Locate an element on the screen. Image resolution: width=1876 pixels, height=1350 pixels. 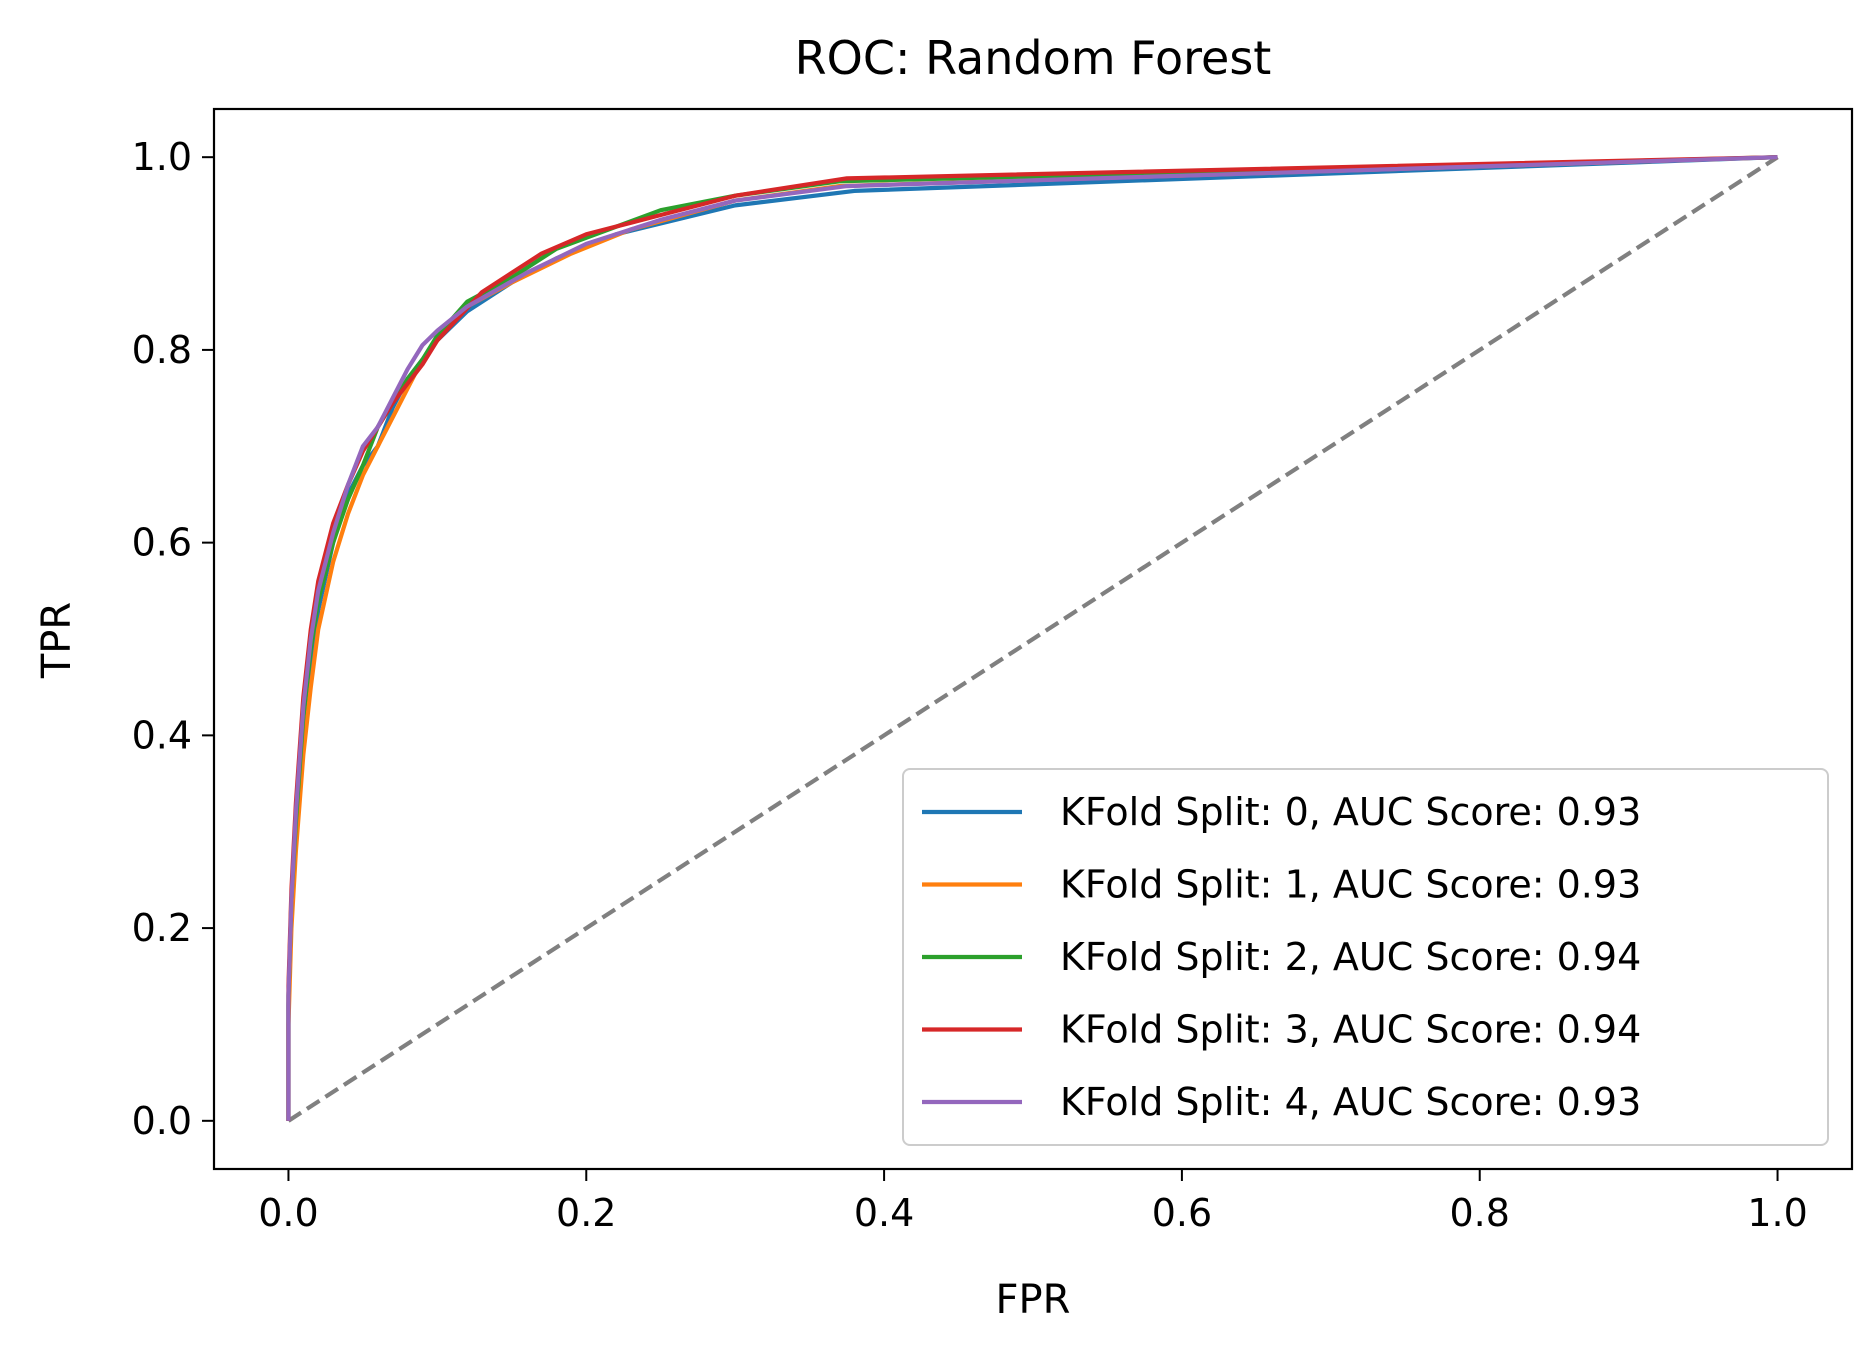
x-tick-label: 0.8 is located at coordinates (1480, 1213).